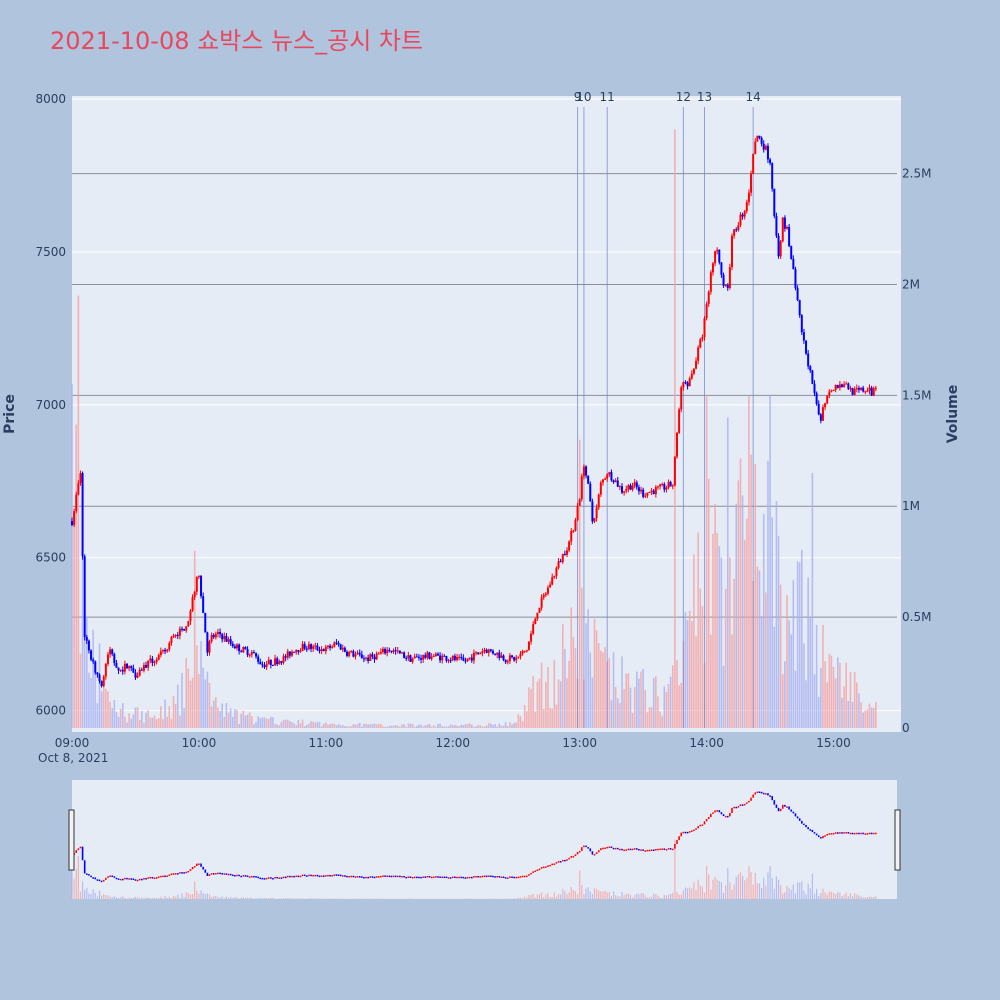 This screenshot has width=1000, height=1000. I want to click on range-slider-background, so click(484, 839).